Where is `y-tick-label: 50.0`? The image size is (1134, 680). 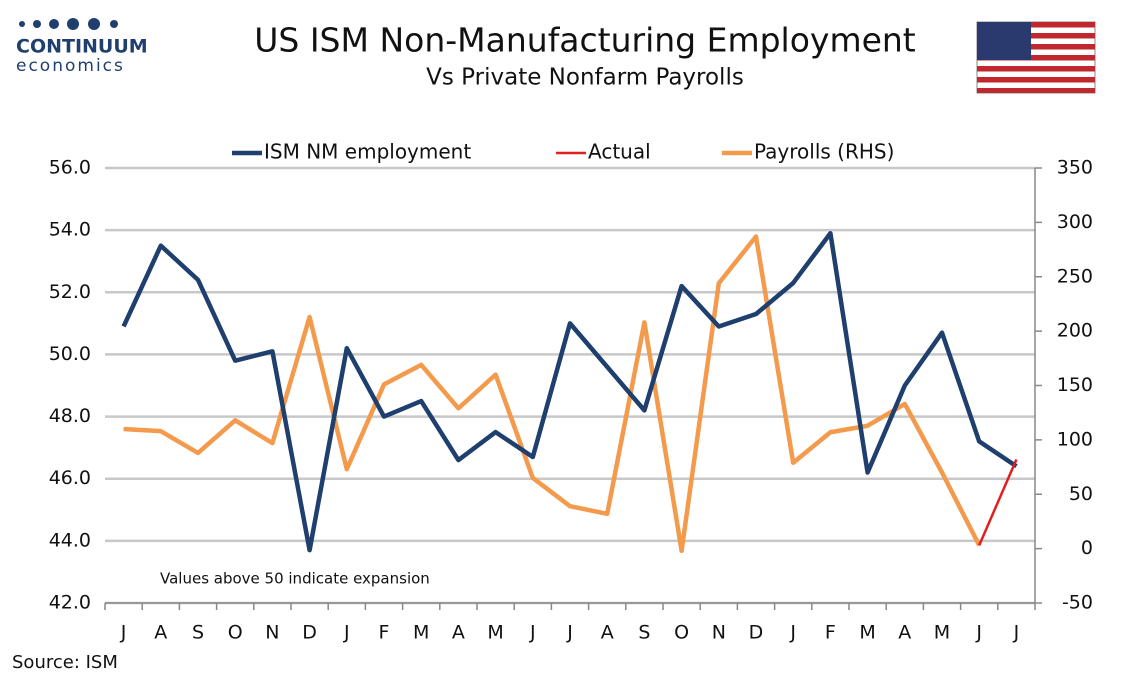 y-tick-label: 50.0 is located at coordinates (70, 354).